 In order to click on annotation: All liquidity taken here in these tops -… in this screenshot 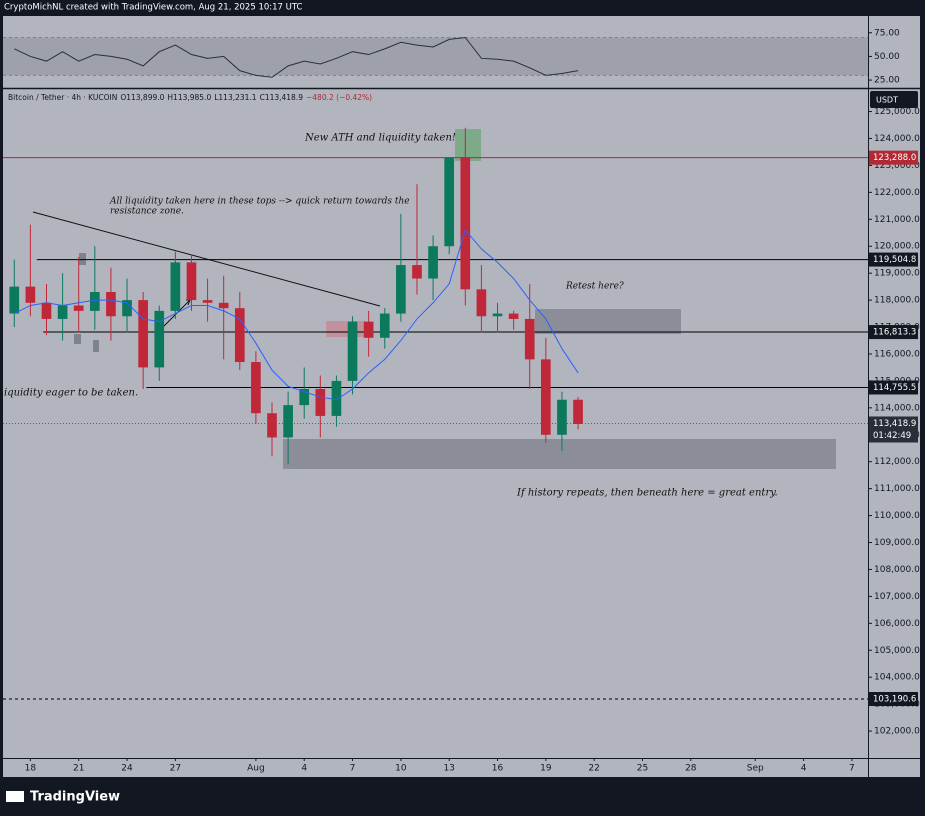, I will do `click(259, 202)`.